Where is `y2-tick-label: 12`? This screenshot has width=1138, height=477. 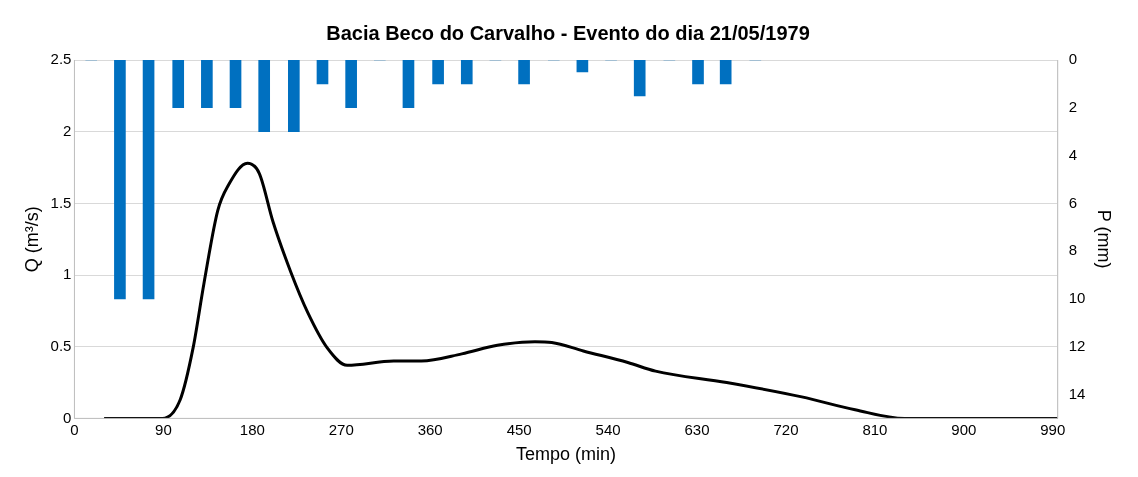
y2-tick-label: 12 is located at coordinates (1077, 345).